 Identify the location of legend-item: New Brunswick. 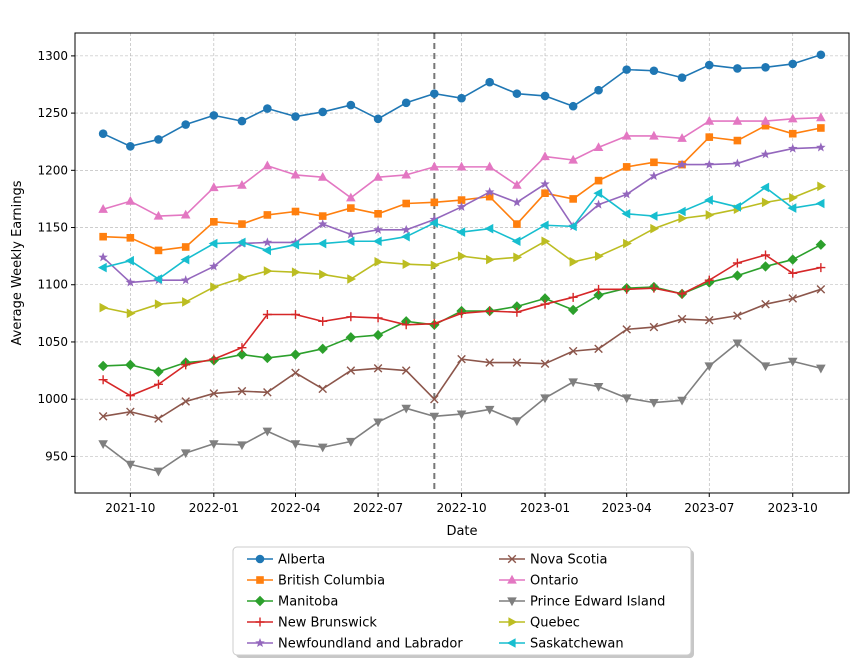
(312, 623).